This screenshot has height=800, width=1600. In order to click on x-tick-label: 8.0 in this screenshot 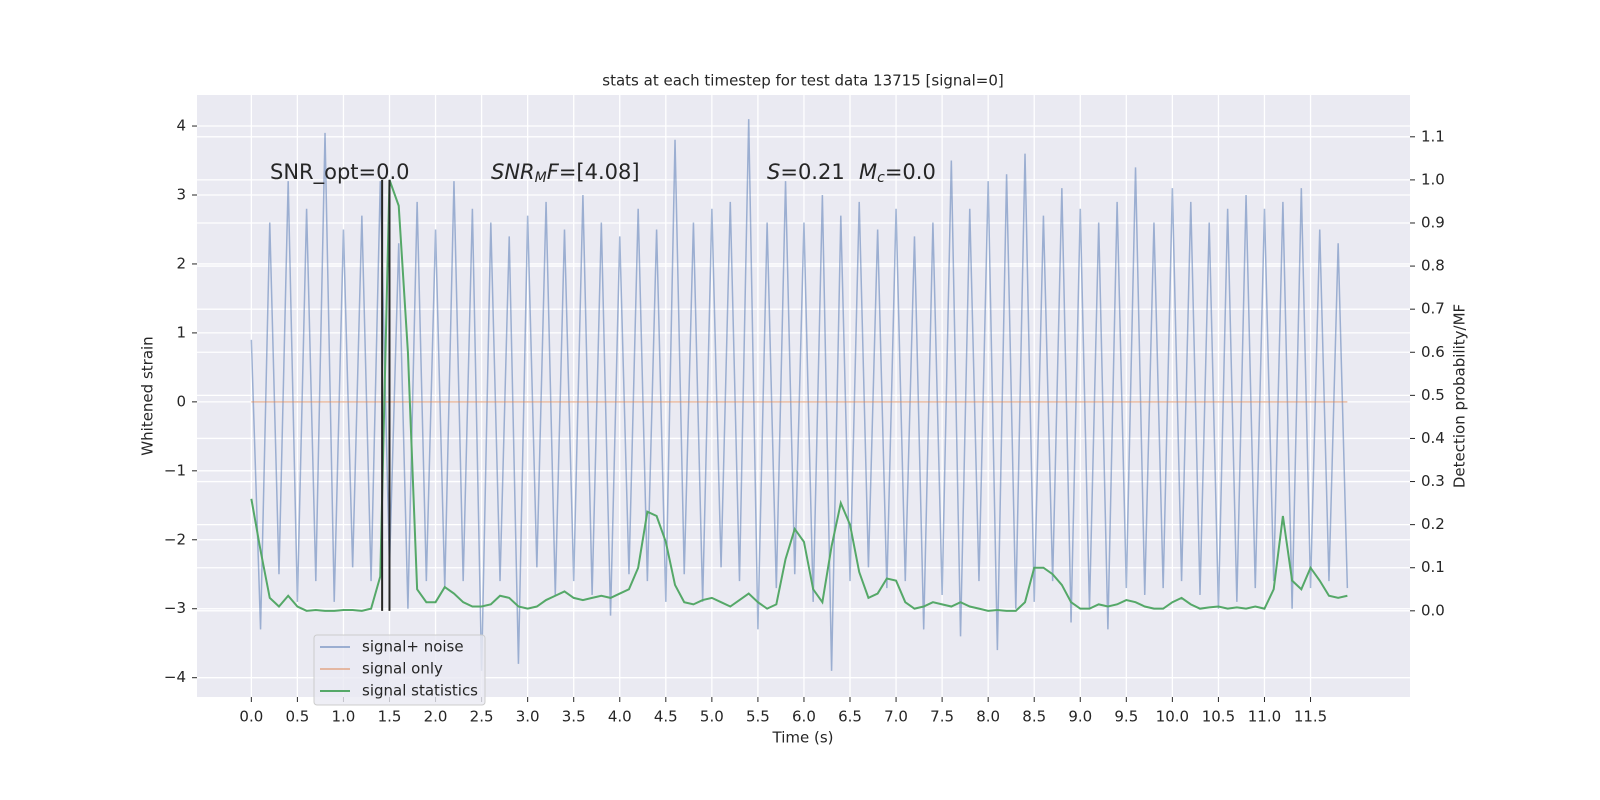, I will do `click(988, 717)`.